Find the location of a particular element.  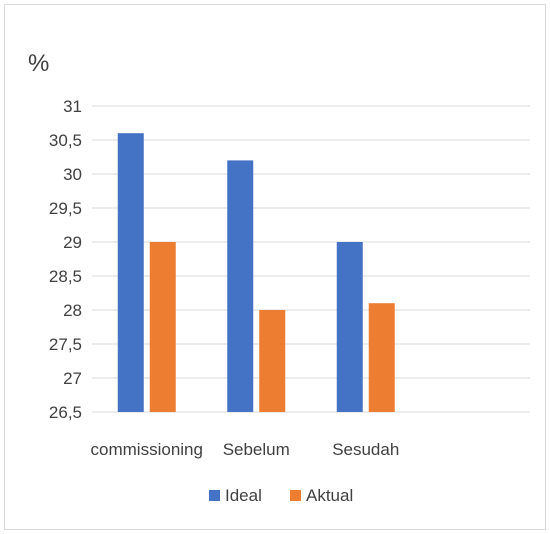

y-tick-label: 30,5 is located at coordinates (65, 140).